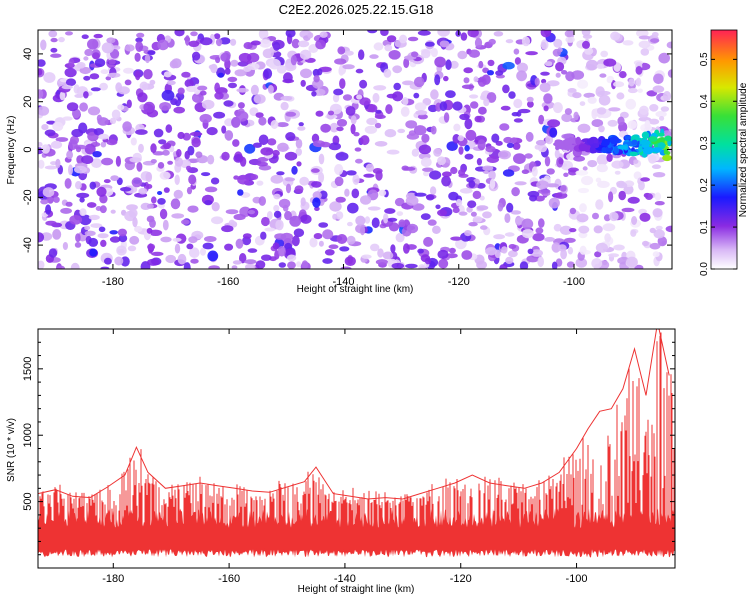  What do you see at coordinates (633, 154) in the screenshot?
I see `spectrogram-feature-blob` at bounding box center [633, 154].